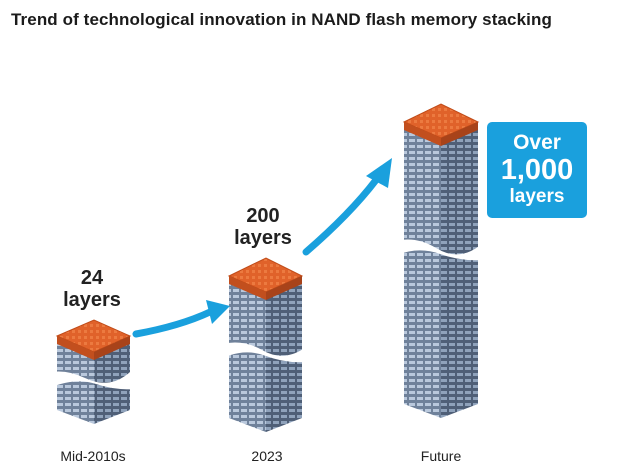 The image size is (635, 466). Describe the element at coordinates (441, 456) in the screenshot. I see `period-label-future: Future` at that location.